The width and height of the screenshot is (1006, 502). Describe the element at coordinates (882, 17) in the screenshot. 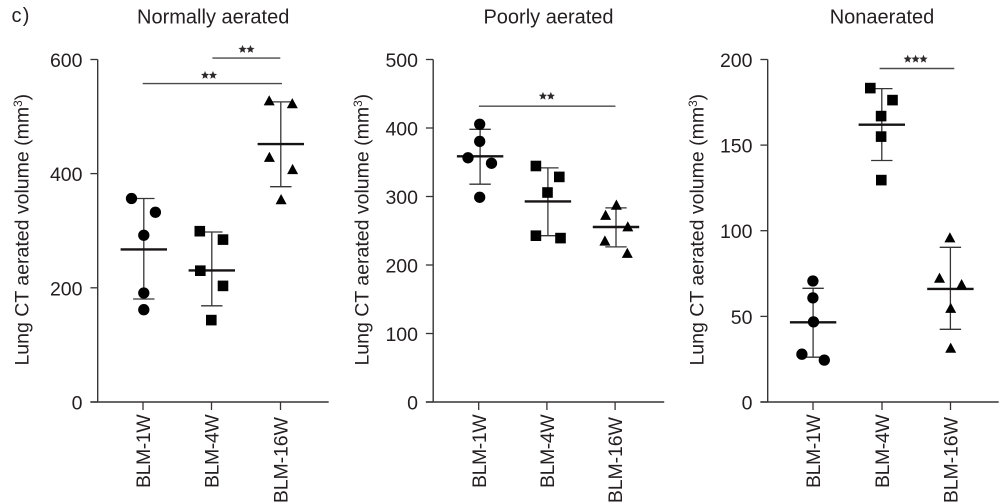

I see `svg-text: Nonaerated` at that location.